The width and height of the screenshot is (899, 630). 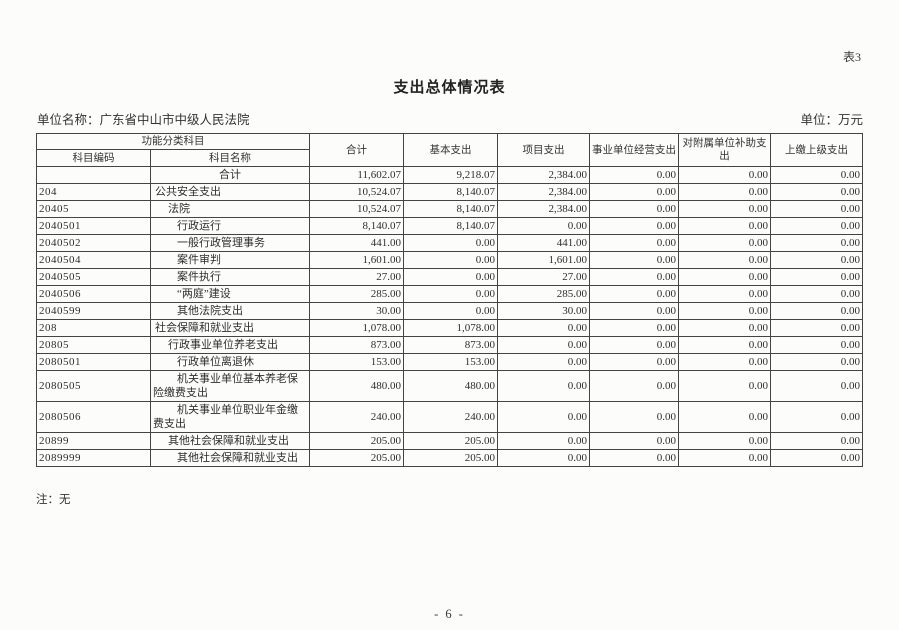 What do you see at coordinates (356, 417) in the screenshot?
I see `total-cell: 240.00` at bounding box center [356, 417].